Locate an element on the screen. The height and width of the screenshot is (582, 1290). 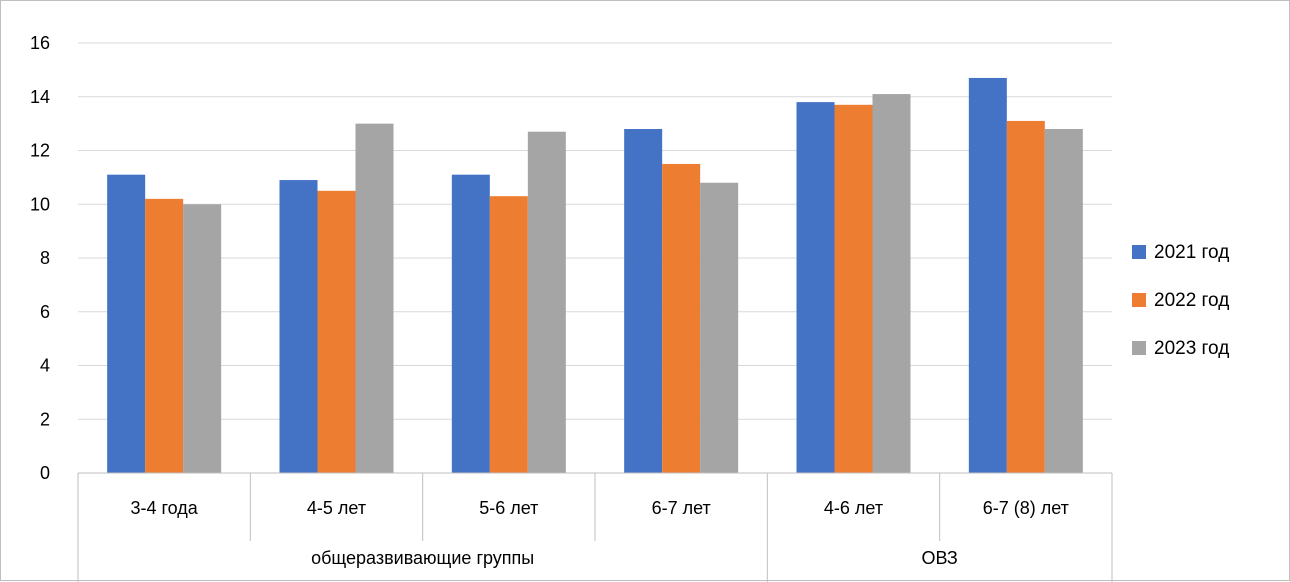
category-label: 5-6 лет is located at coordinates (508, 508).